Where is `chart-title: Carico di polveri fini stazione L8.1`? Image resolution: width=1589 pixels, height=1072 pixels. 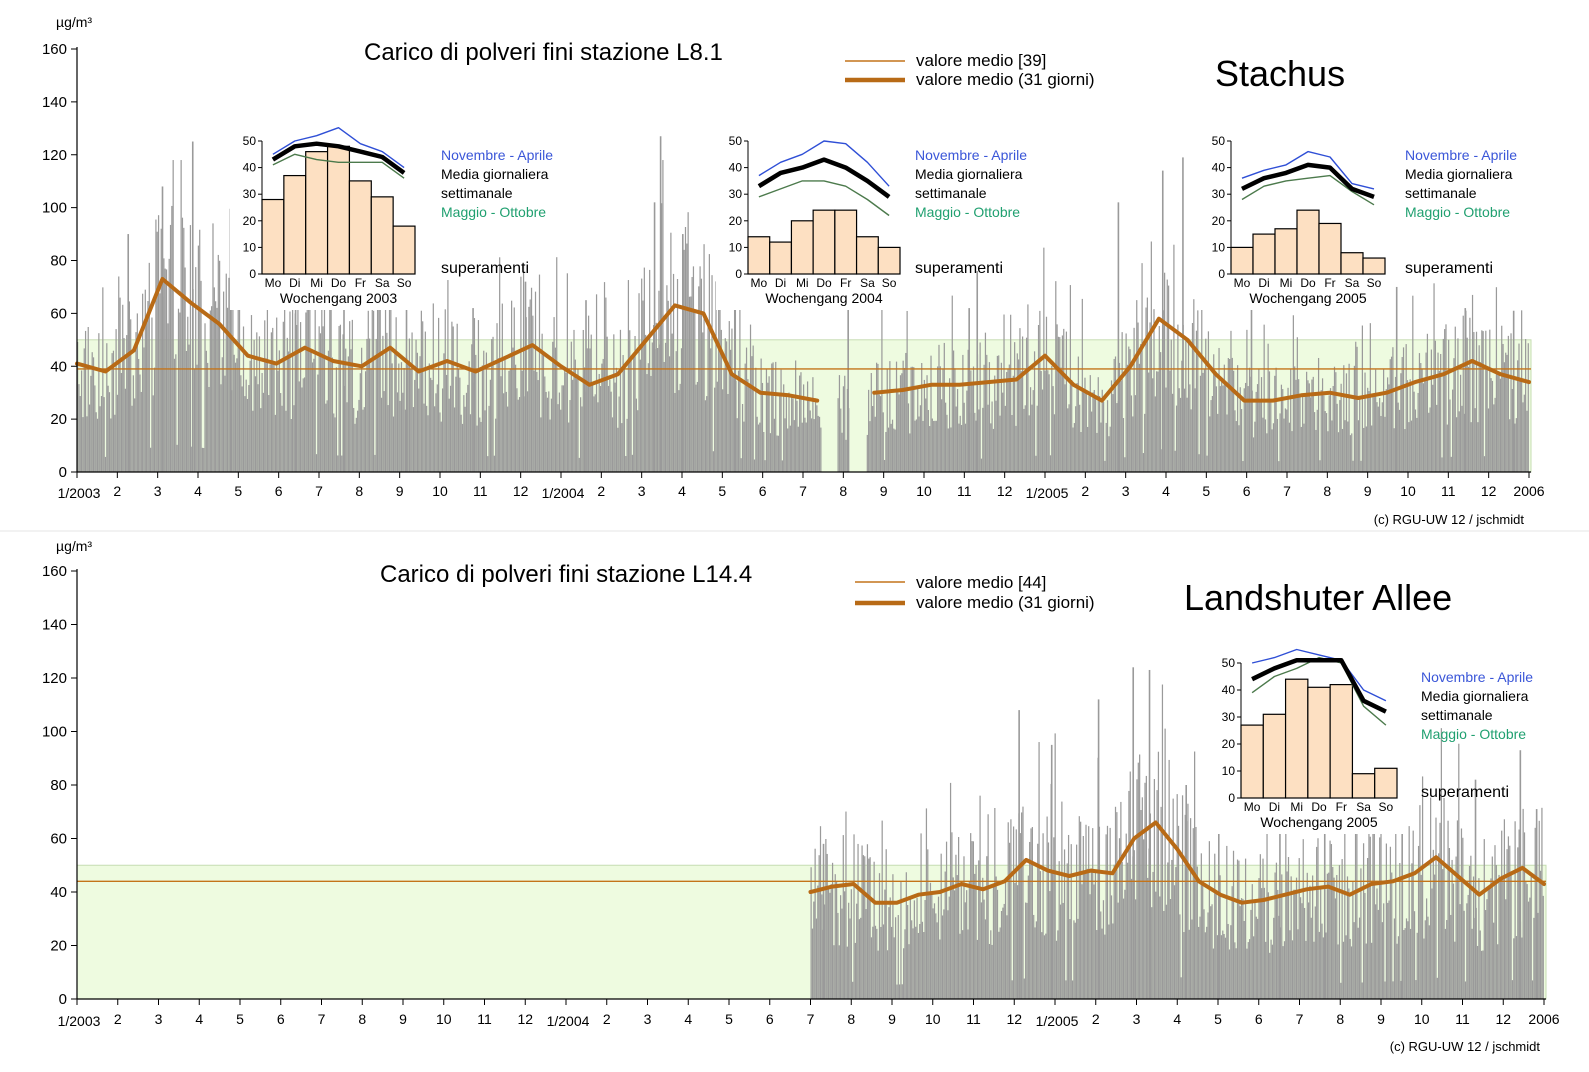 chart-title: Carico di polveri fini stazione L8.1 is located at coordinates (543, 52).